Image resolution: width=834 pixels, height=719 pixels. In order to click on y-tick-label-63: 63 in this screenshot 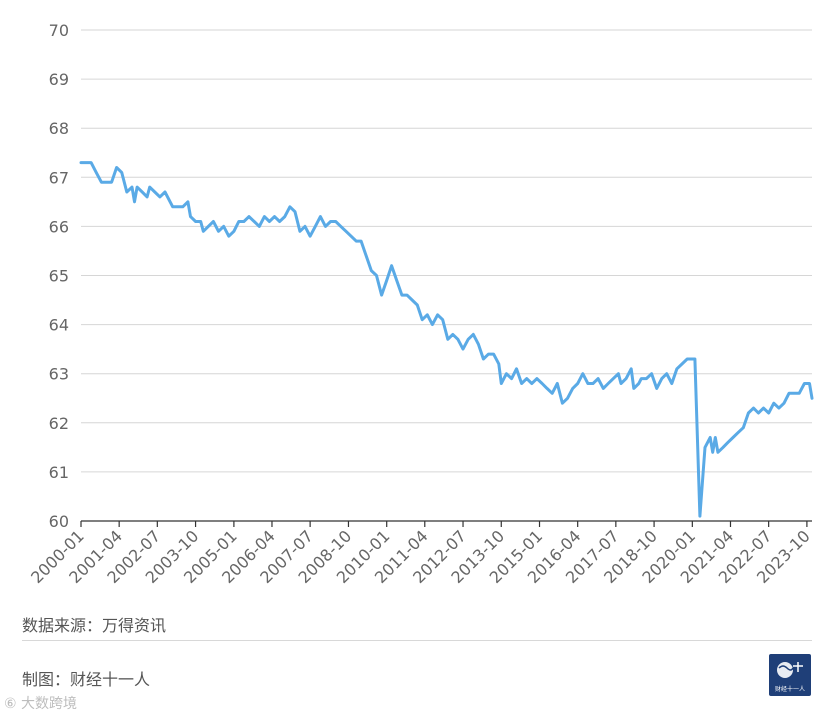, I will do `click(59, 374)`.